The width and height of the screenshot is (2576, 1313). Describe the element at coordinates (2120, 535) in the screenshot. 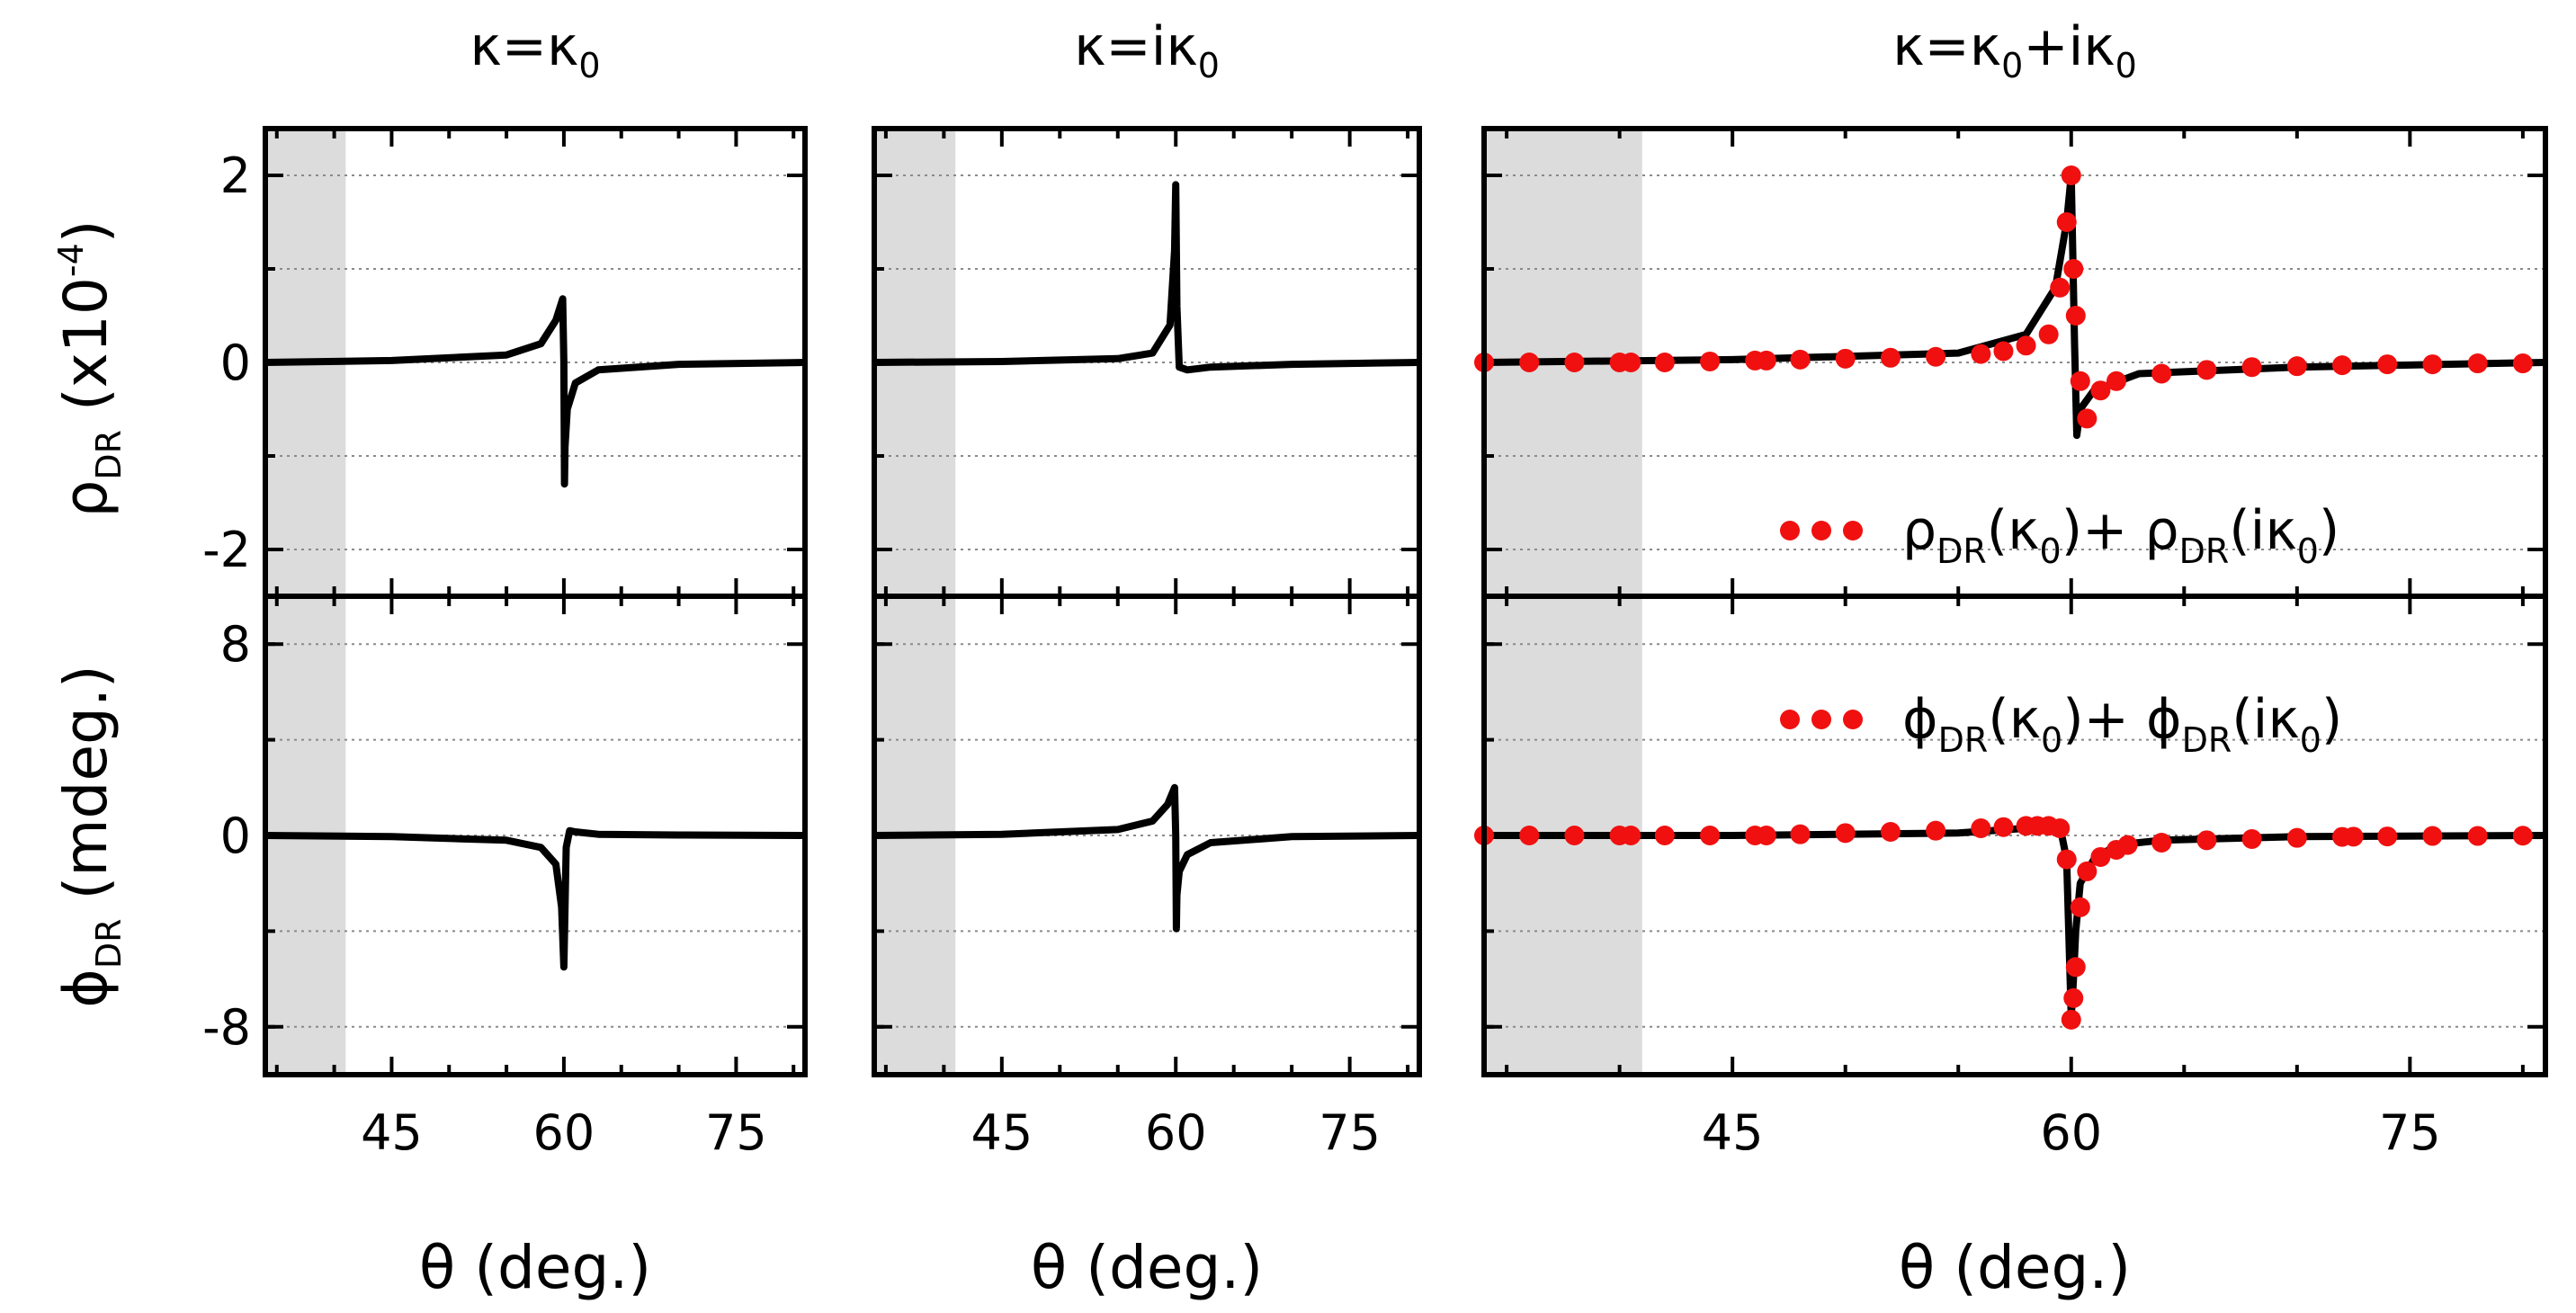

I see `legend-label: ρDR(κ0)+ ρDR(iκ0)` at that location.